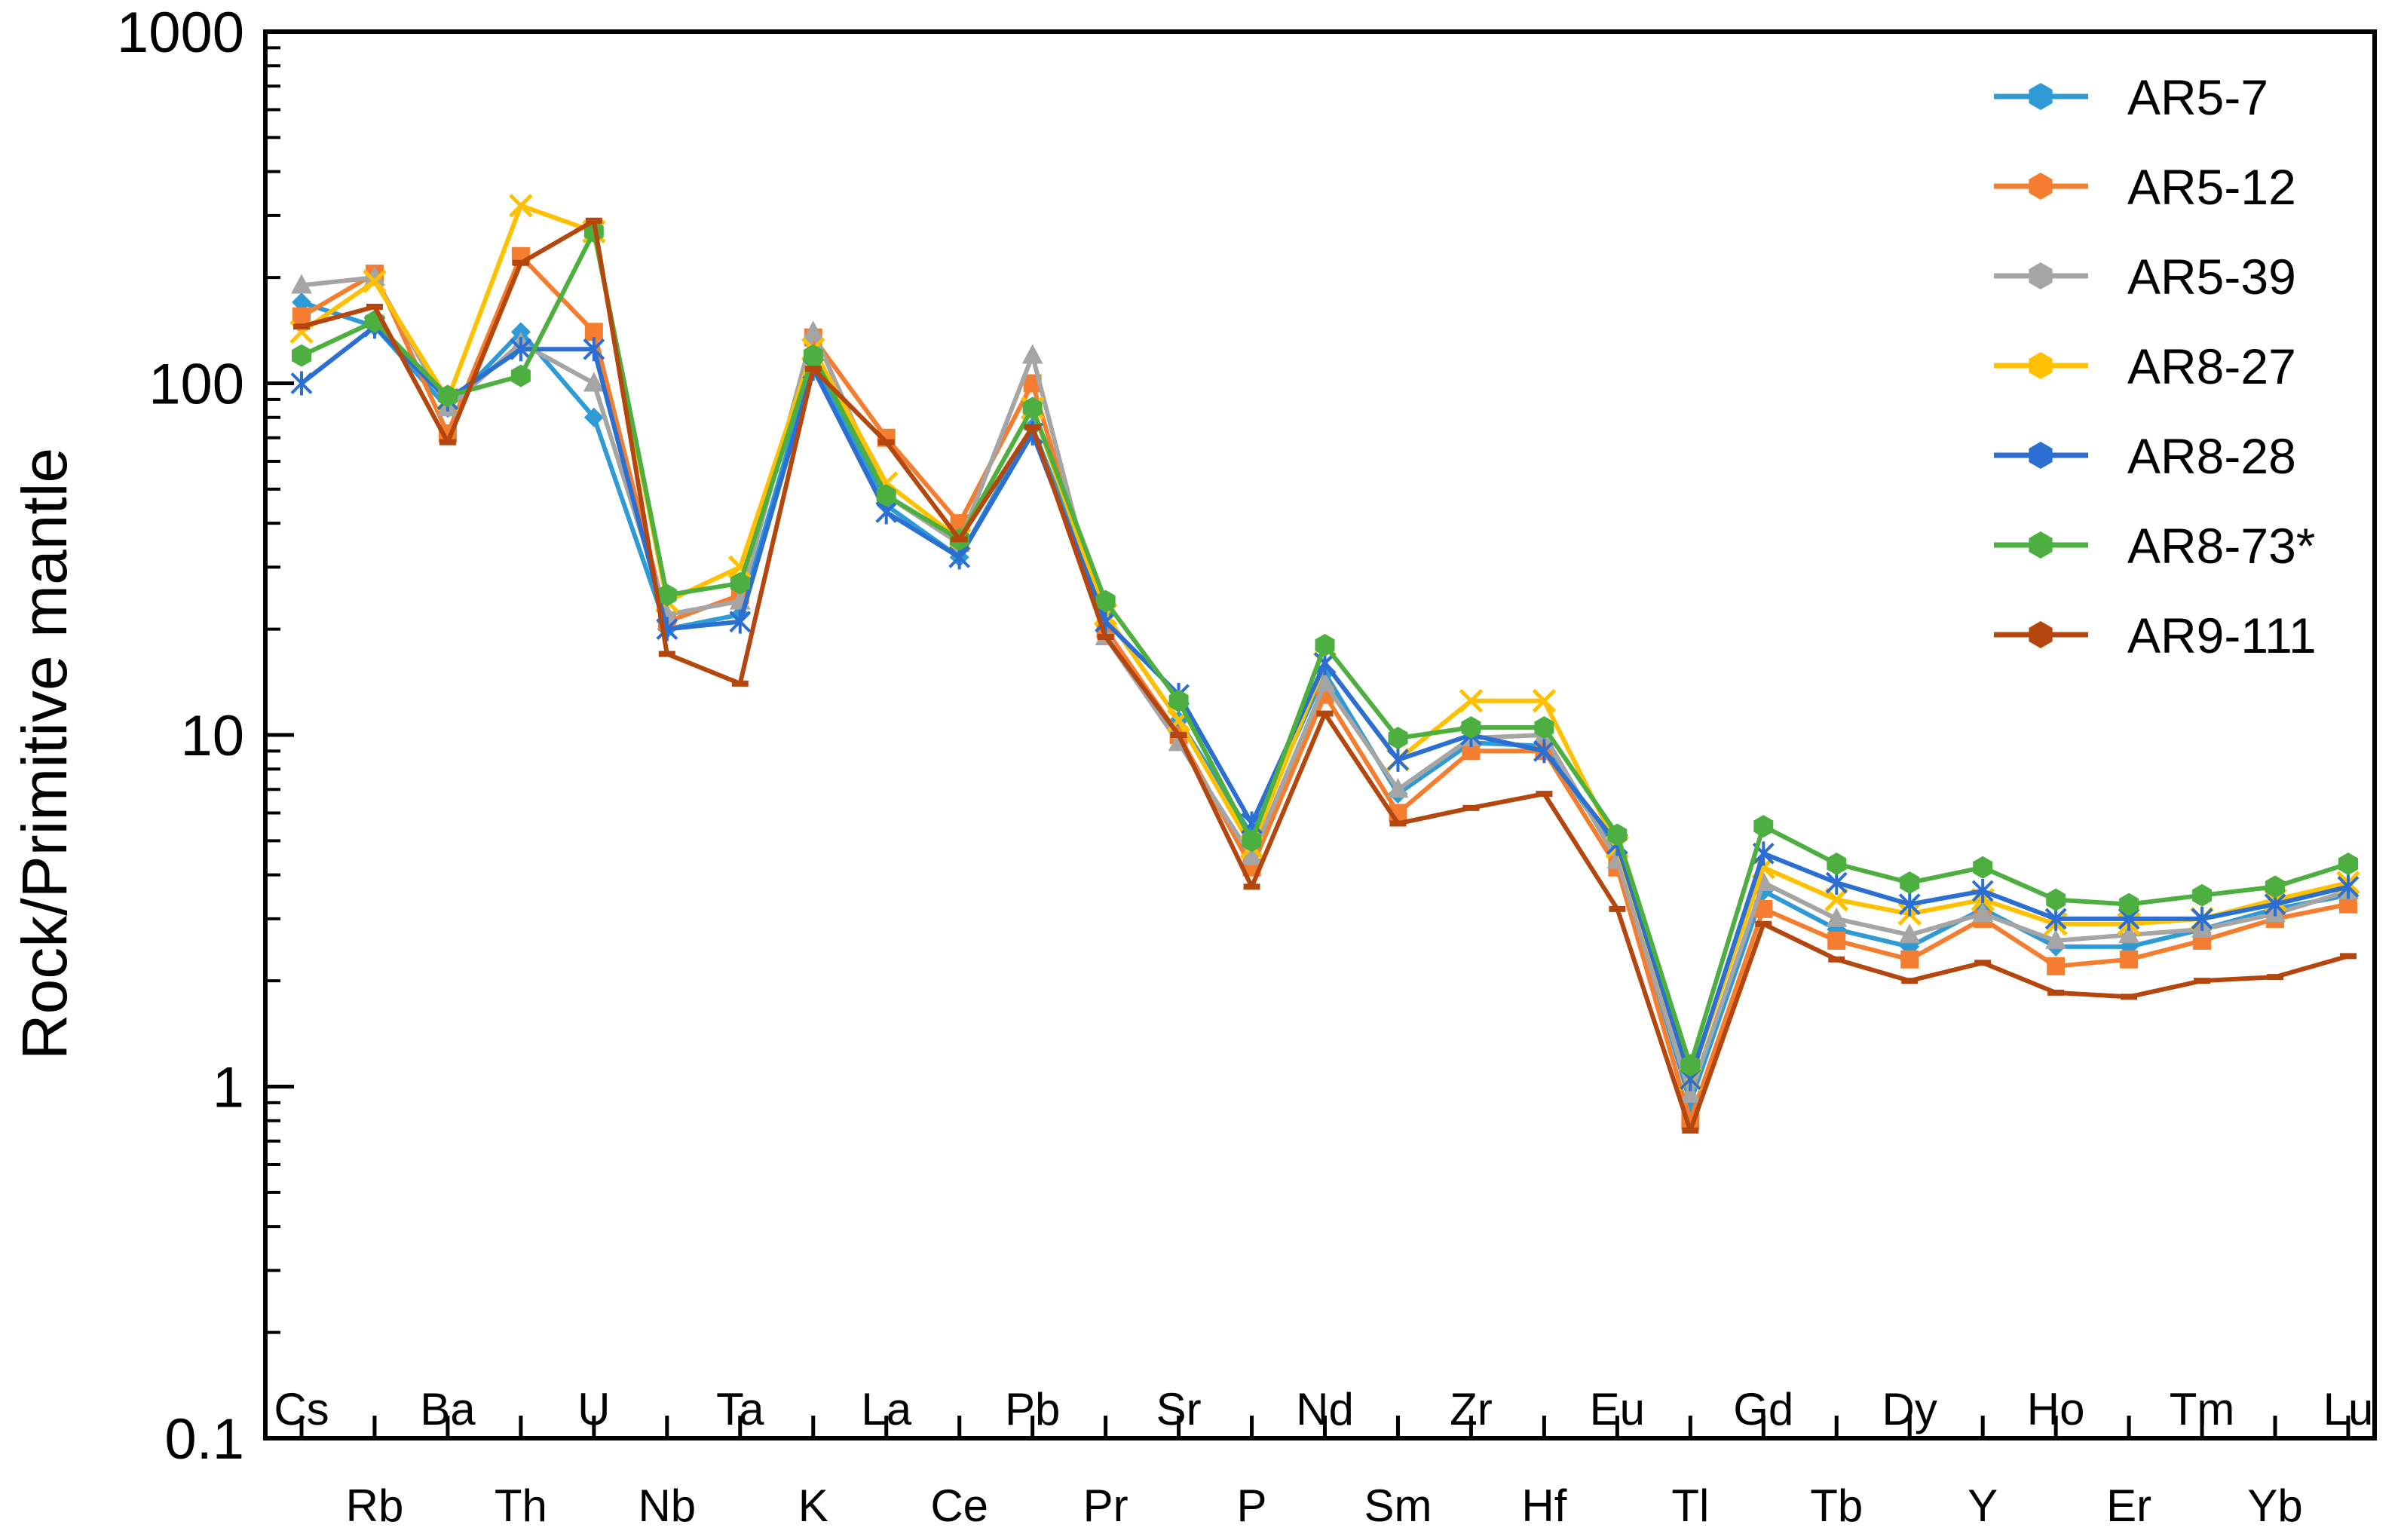  I want to click on x-tick-label: Tb, so click(1836, 1505).